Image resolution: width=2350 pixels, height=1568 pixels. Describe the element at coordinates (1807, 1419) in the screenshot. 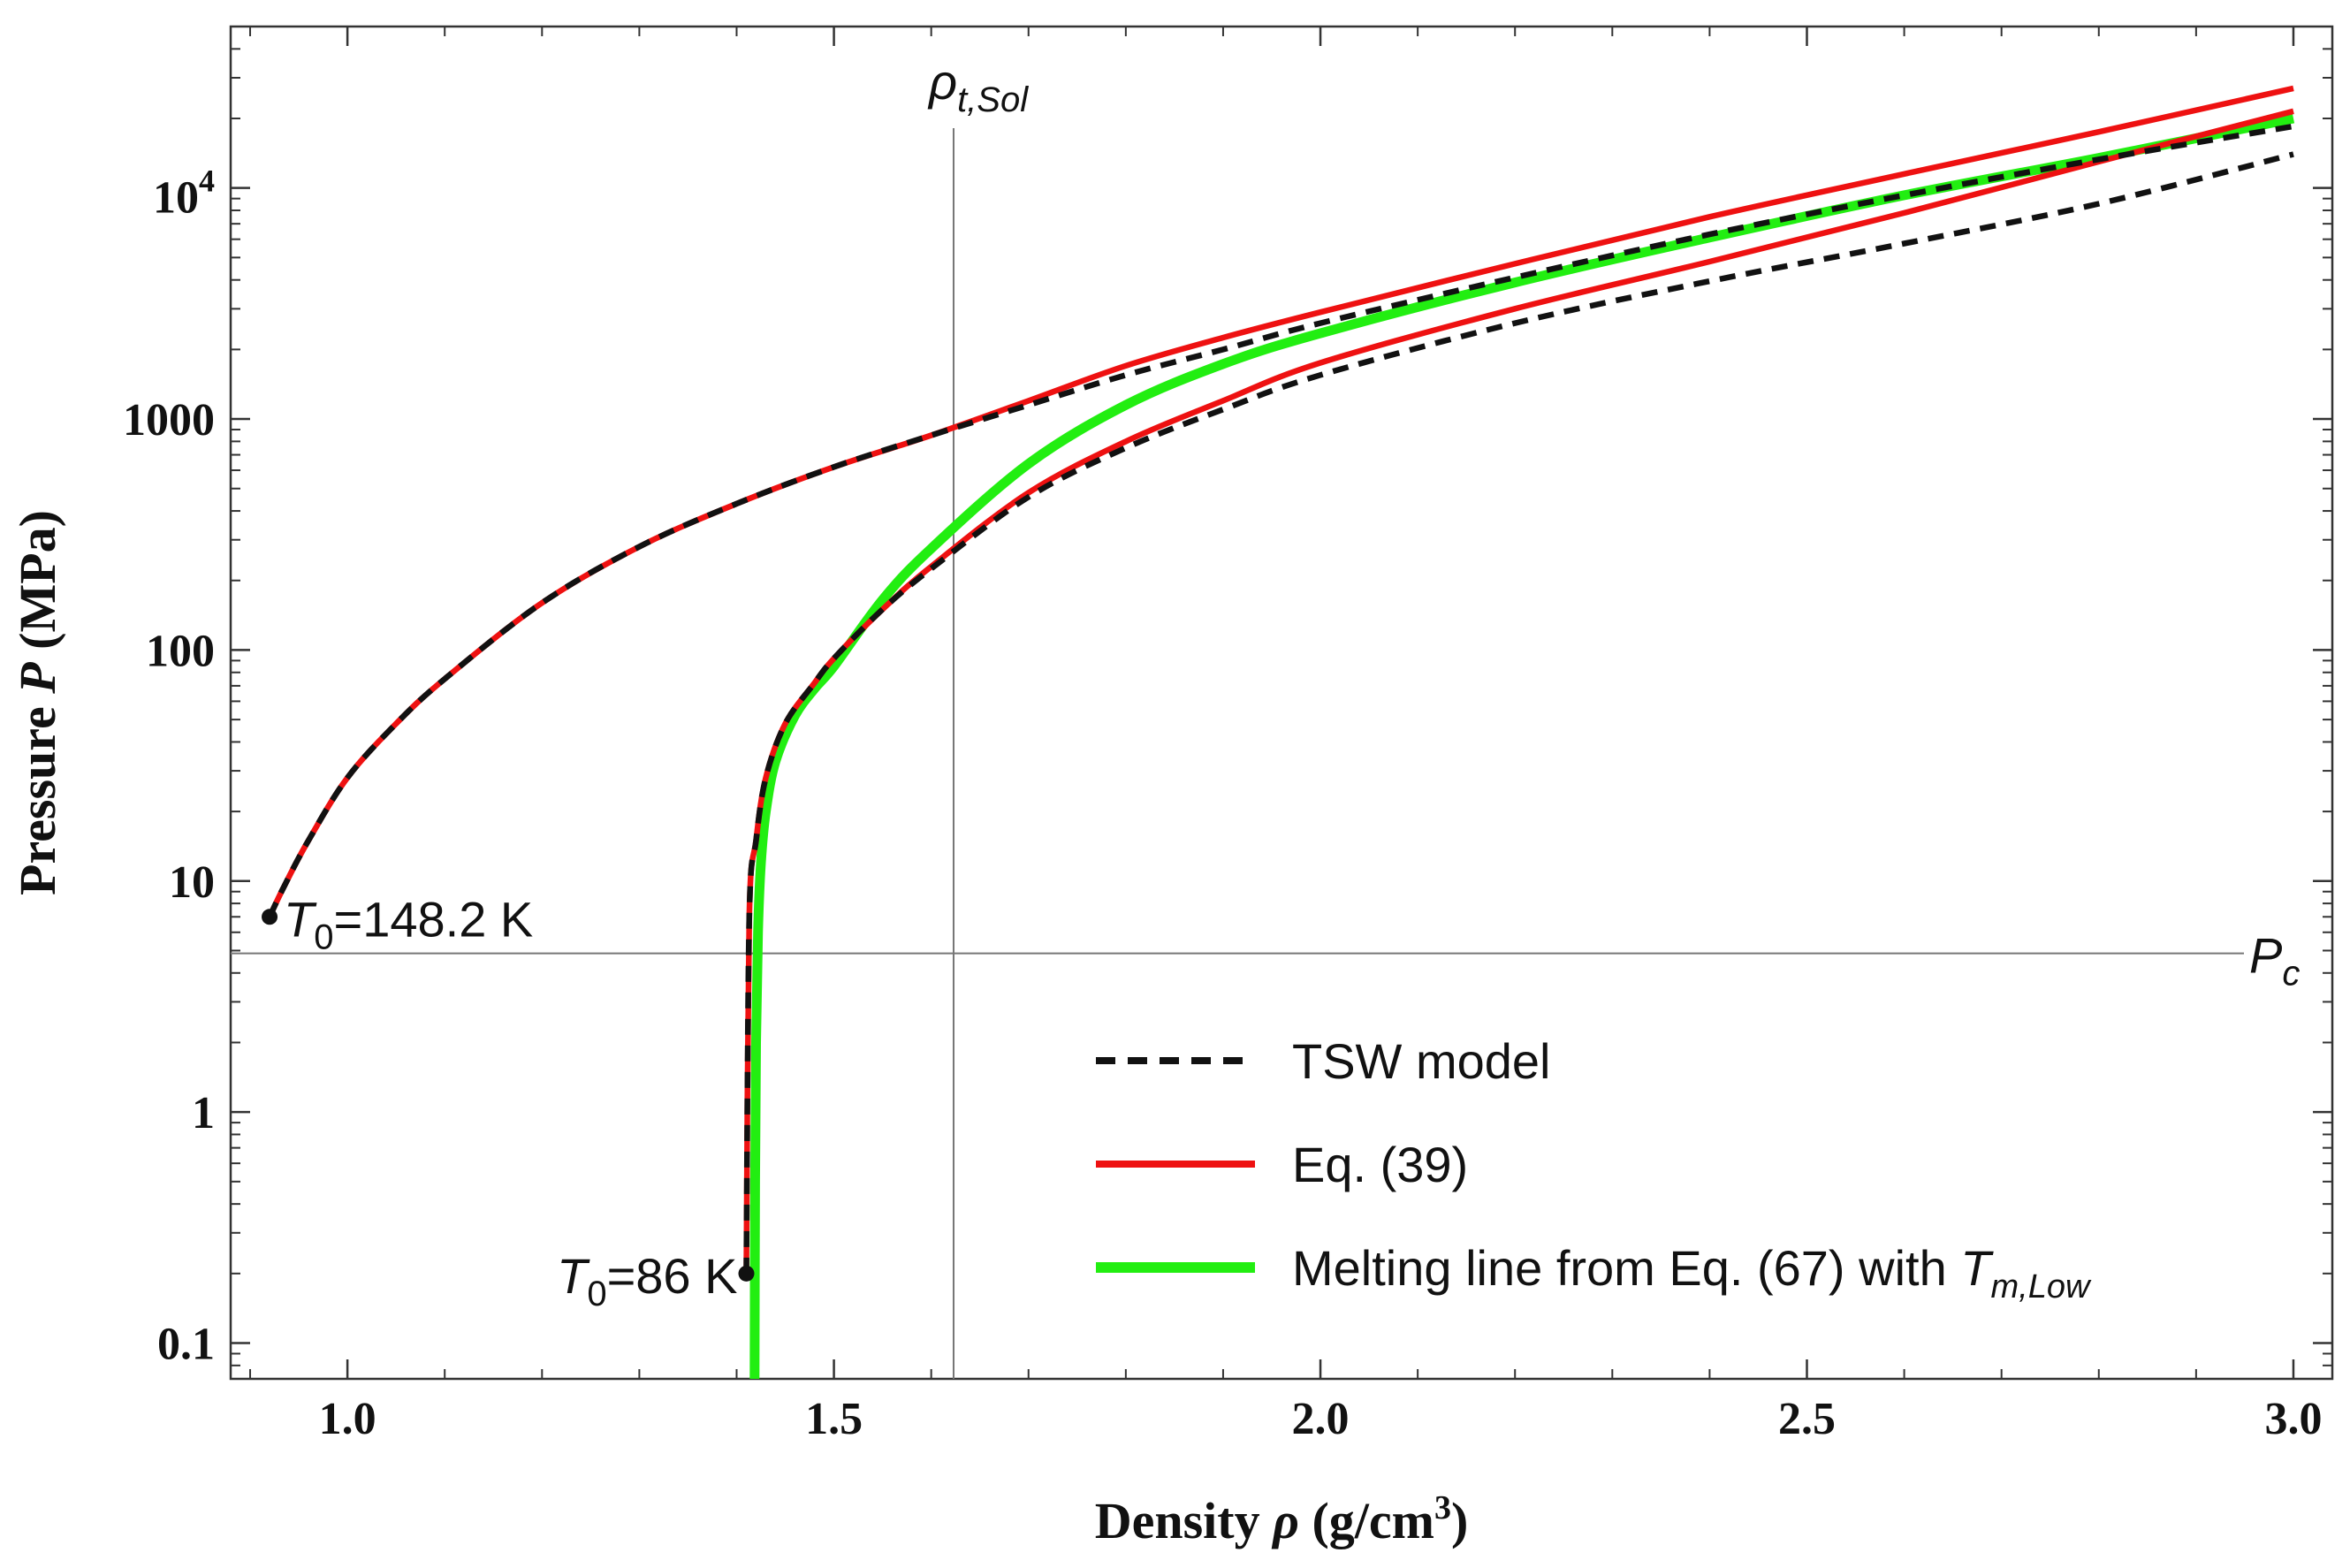

I see `x-tick-label-3: 2.5` at that location.